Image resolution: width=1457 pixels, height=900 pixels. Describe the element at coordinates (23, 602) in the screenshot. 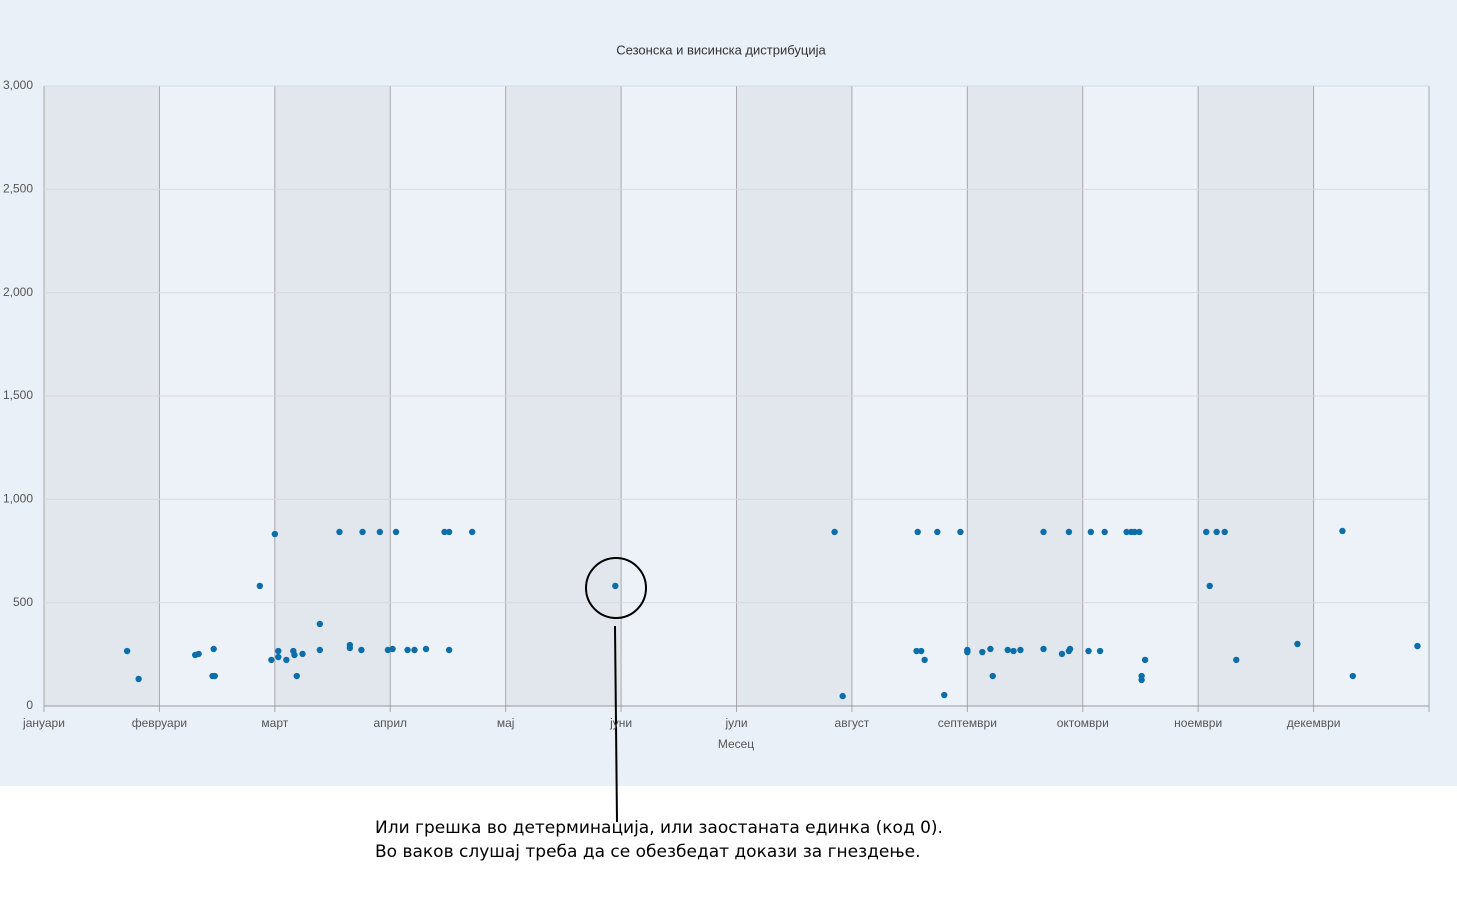

I see `y-tick-label: 500` at that location.